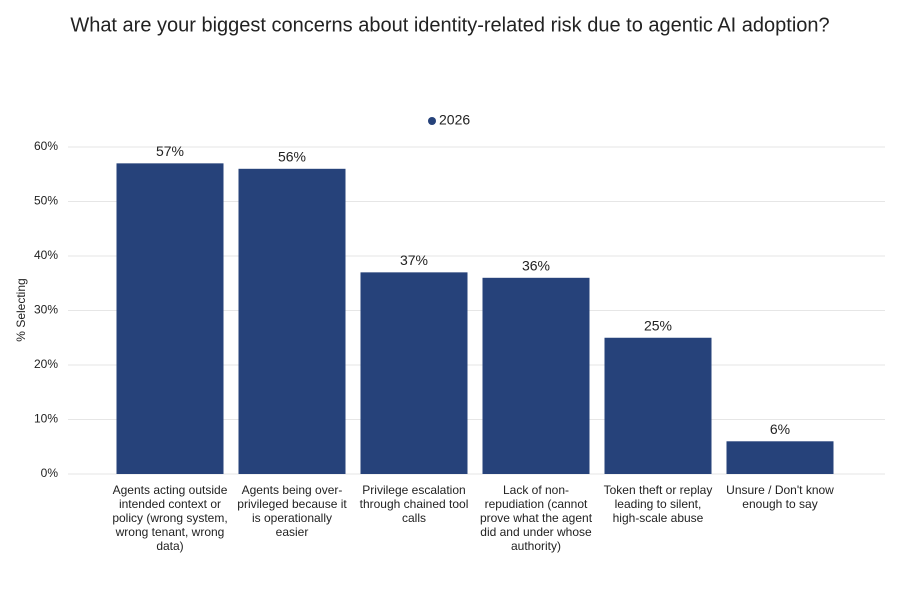  I want to click on y-tick-label: 10%, so click(46, 419).